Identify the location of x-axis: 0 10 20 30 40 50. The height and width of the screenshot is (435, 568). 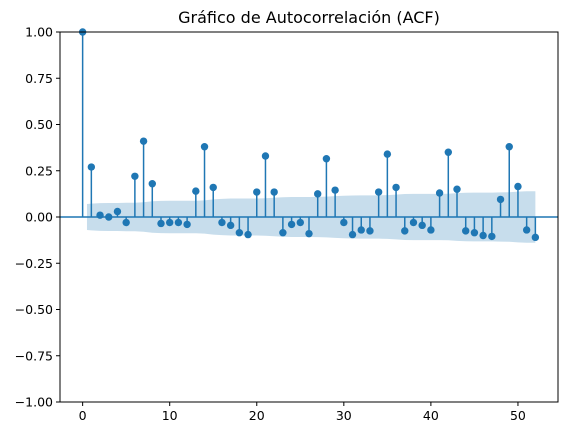
(302, 412).